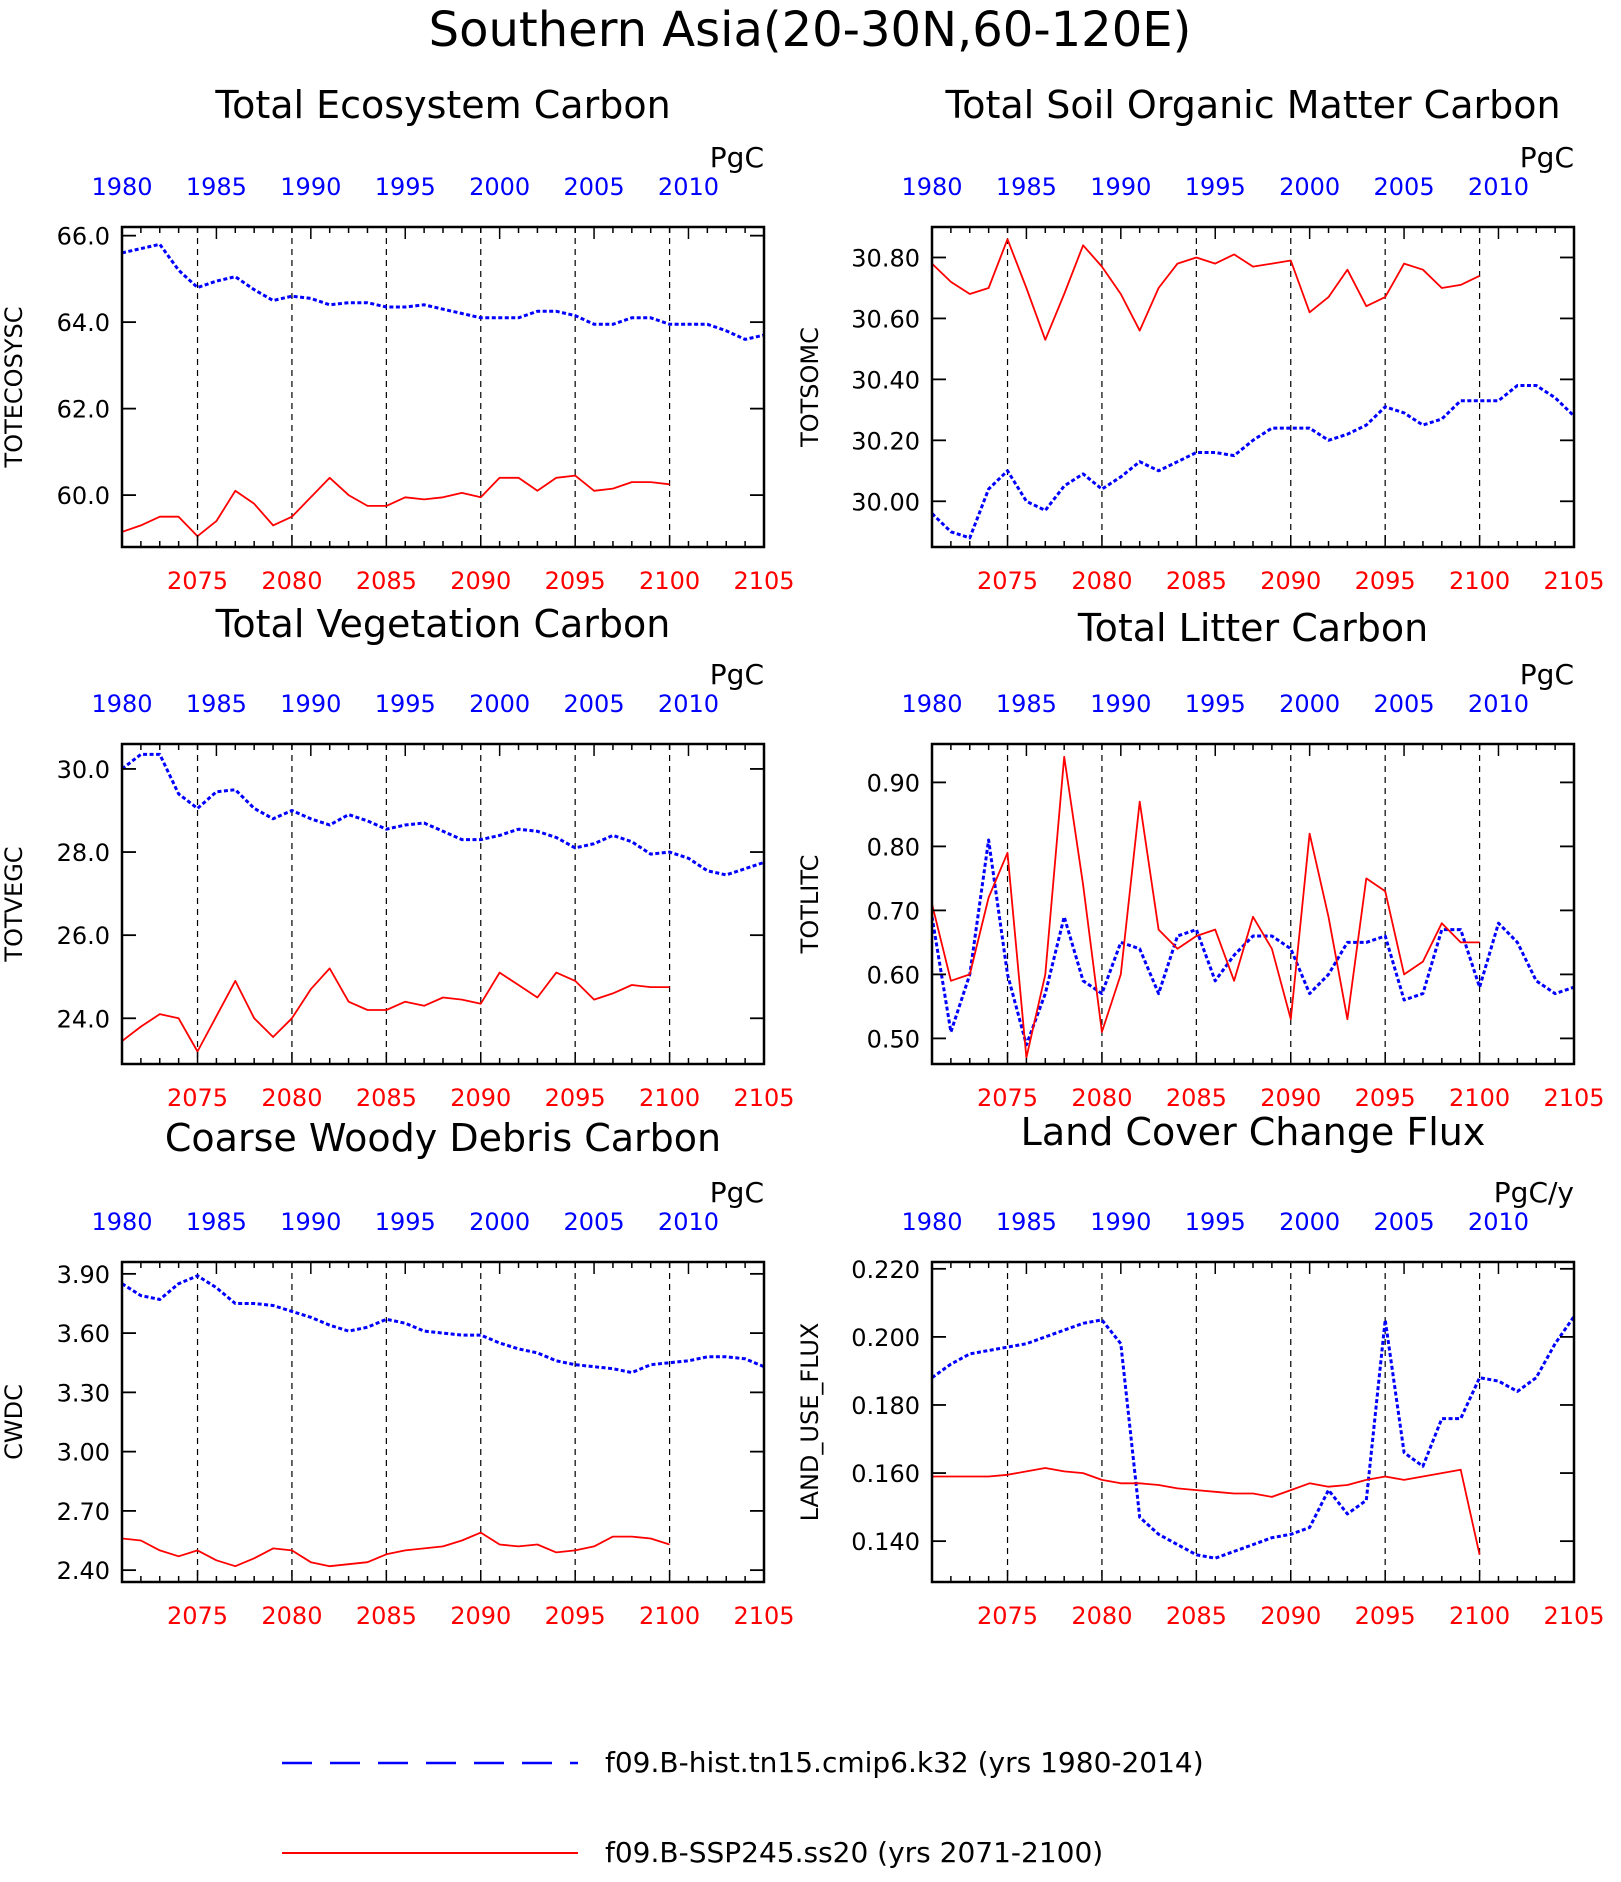 The image size is (1621, 1882). Describe the element at coordinates (854, 1852) in the screenshot. I see `legend-label-ssp: f09.B-SSP245.ss20 (yrs 2071-2100)` at that location.